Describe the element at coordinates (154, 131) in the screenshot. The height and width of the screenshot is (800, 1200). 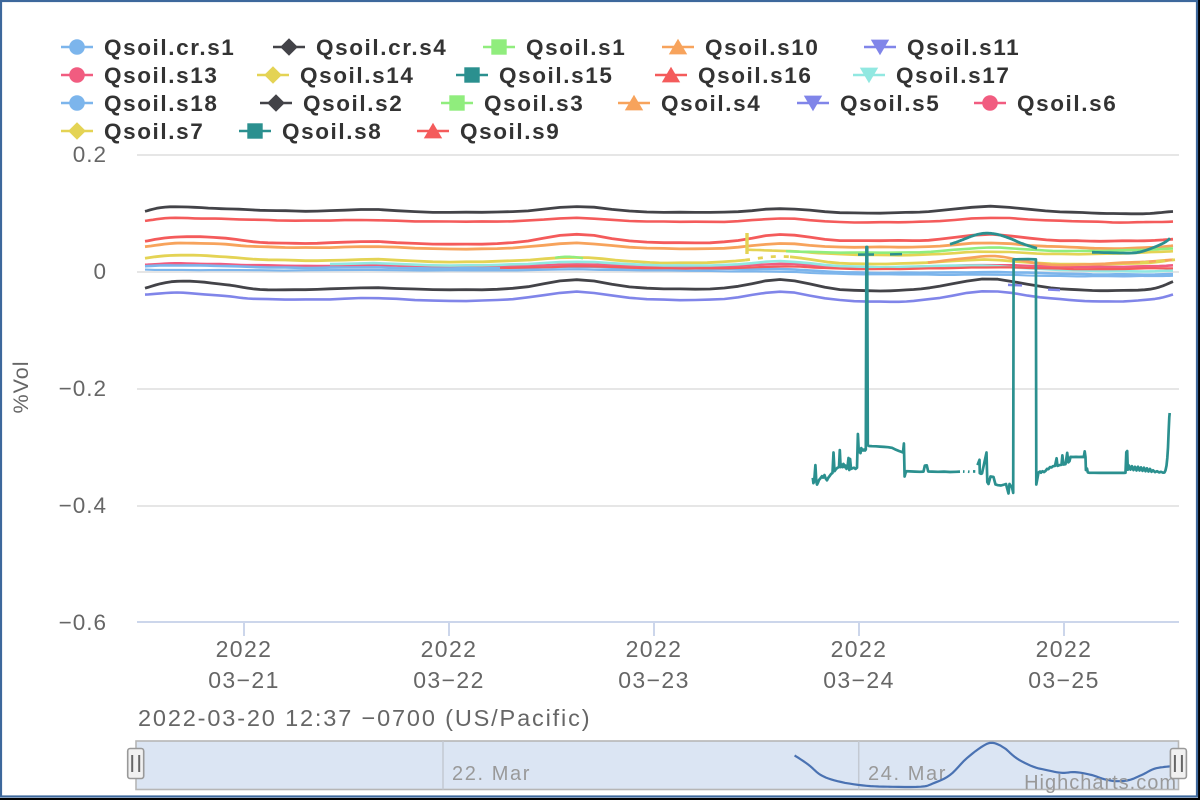
I see `svg-text: Qsoil.s7` at that location.